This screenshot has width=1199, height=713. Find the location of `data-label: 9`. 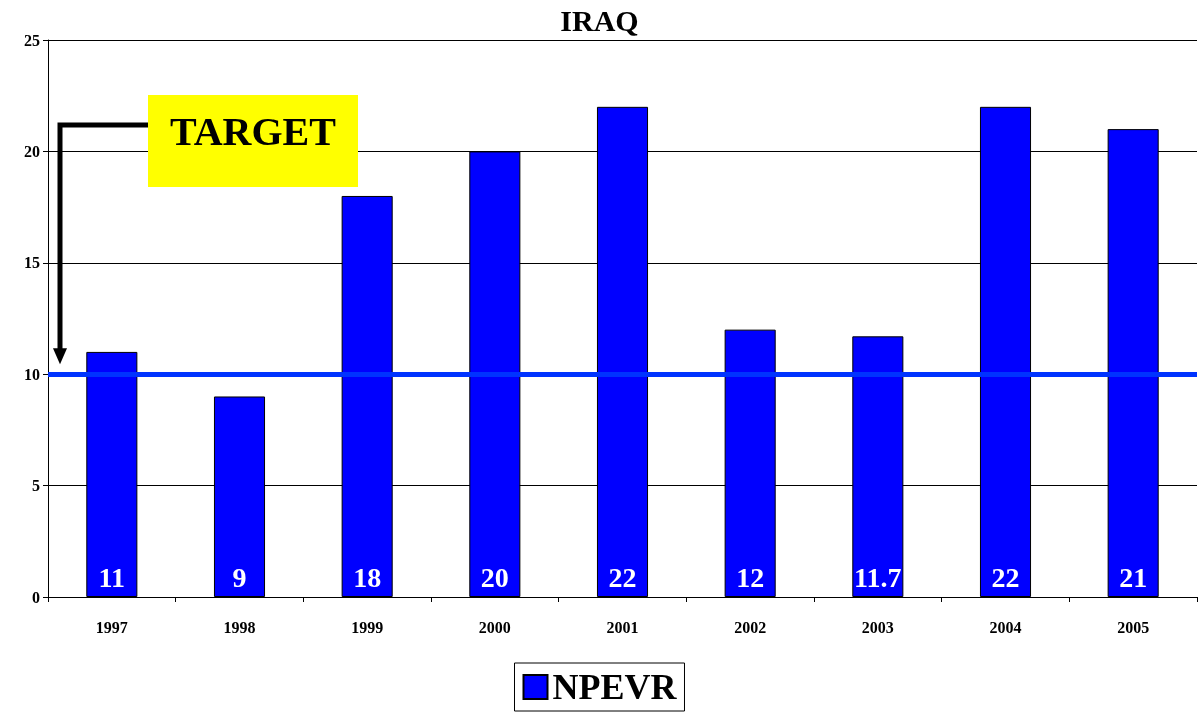

data-label: 9 is located at coordinates (239, 577).